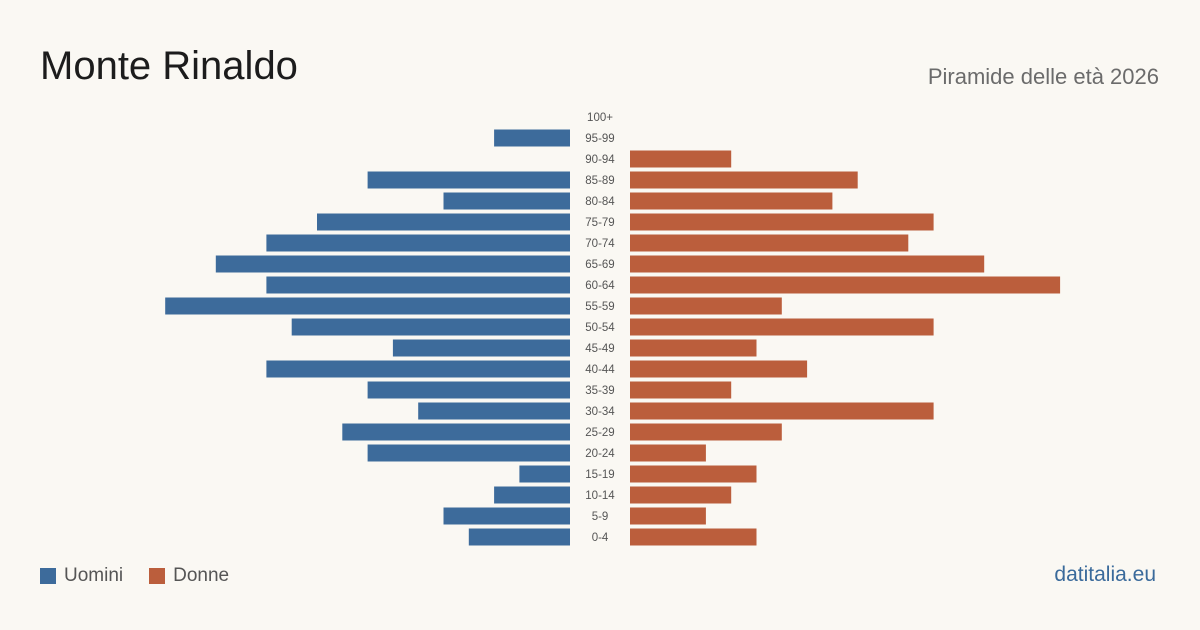  Describe the element at coordinates (1043, 76) in the screenshot. I see `chart-subtitle: Piramide delle età 2026` at that location.